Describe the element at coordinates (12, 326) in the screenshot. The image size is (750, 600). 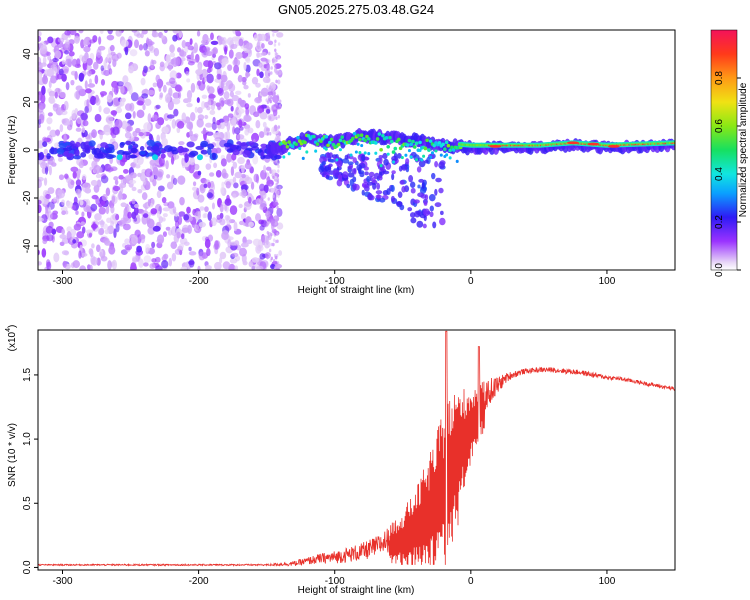
I see `snr-exponent-close: )` at that location.